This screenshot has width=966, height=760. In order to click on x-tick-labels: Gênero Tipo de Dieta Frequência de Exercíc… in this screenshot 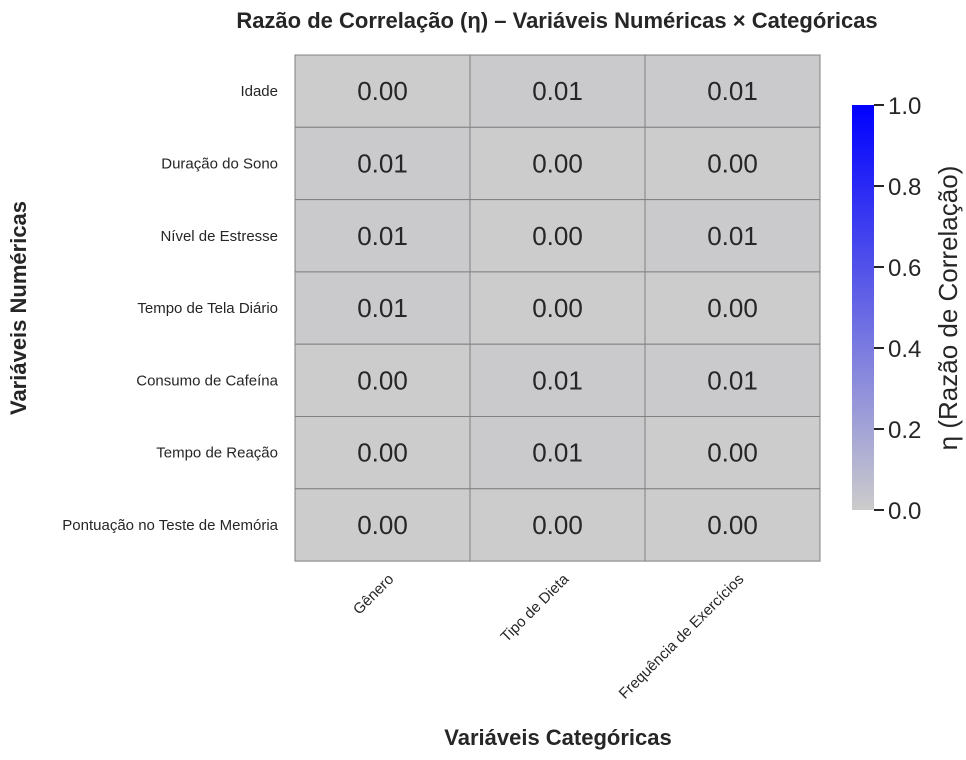, I will do `click(548, 636)`.